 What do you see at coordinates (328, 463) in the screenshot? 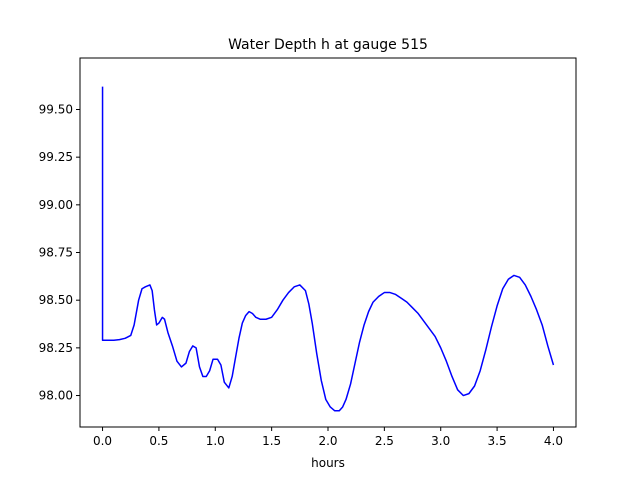
I see `x-axis-label: hours` at bounding box center [328, 463].